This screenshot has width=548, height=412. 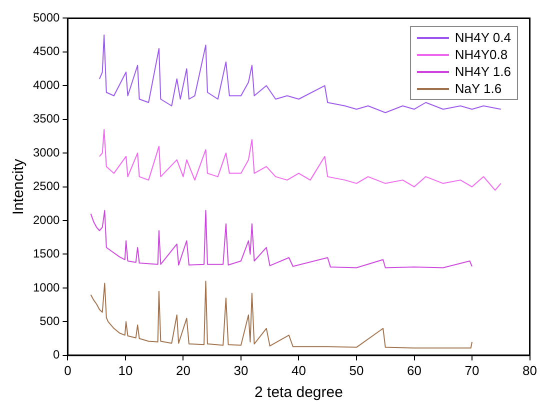 I want to click on x-tick-label: 60, so click(x=414, y=370).